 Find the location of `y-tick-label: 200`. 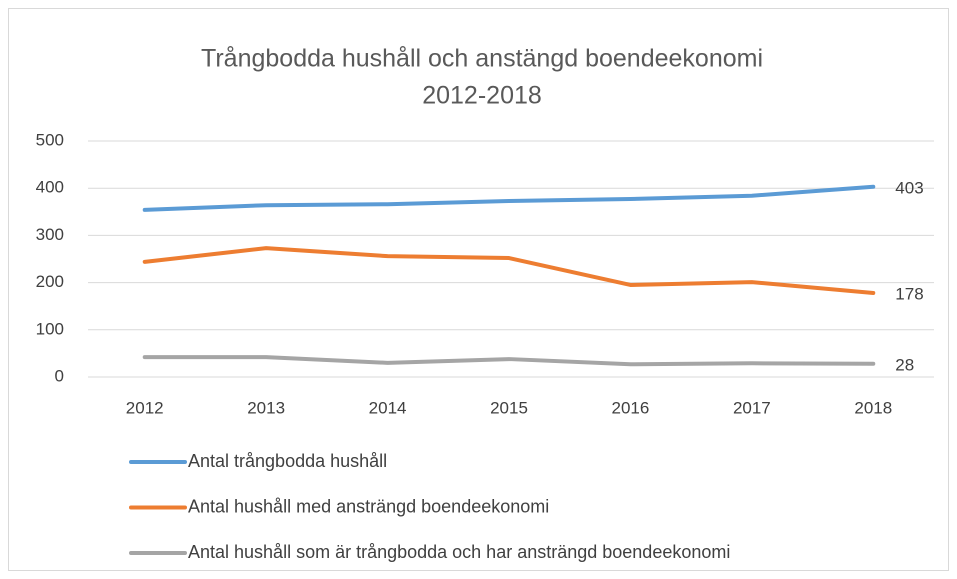

y-tick-label: 200 is located at coordinates (50, 281).